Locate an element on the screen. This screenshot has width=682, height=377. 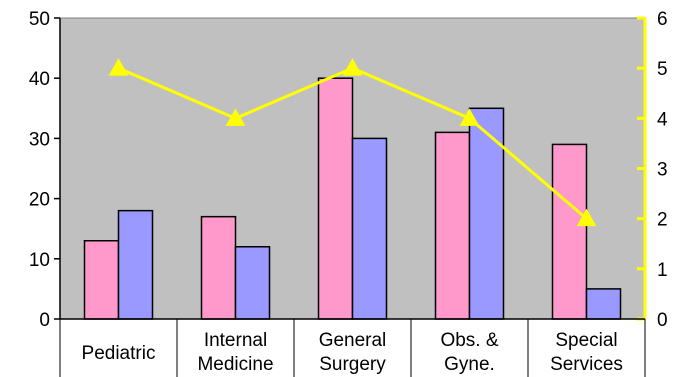
category-label-line: Services is located at coordinates (586, 364).